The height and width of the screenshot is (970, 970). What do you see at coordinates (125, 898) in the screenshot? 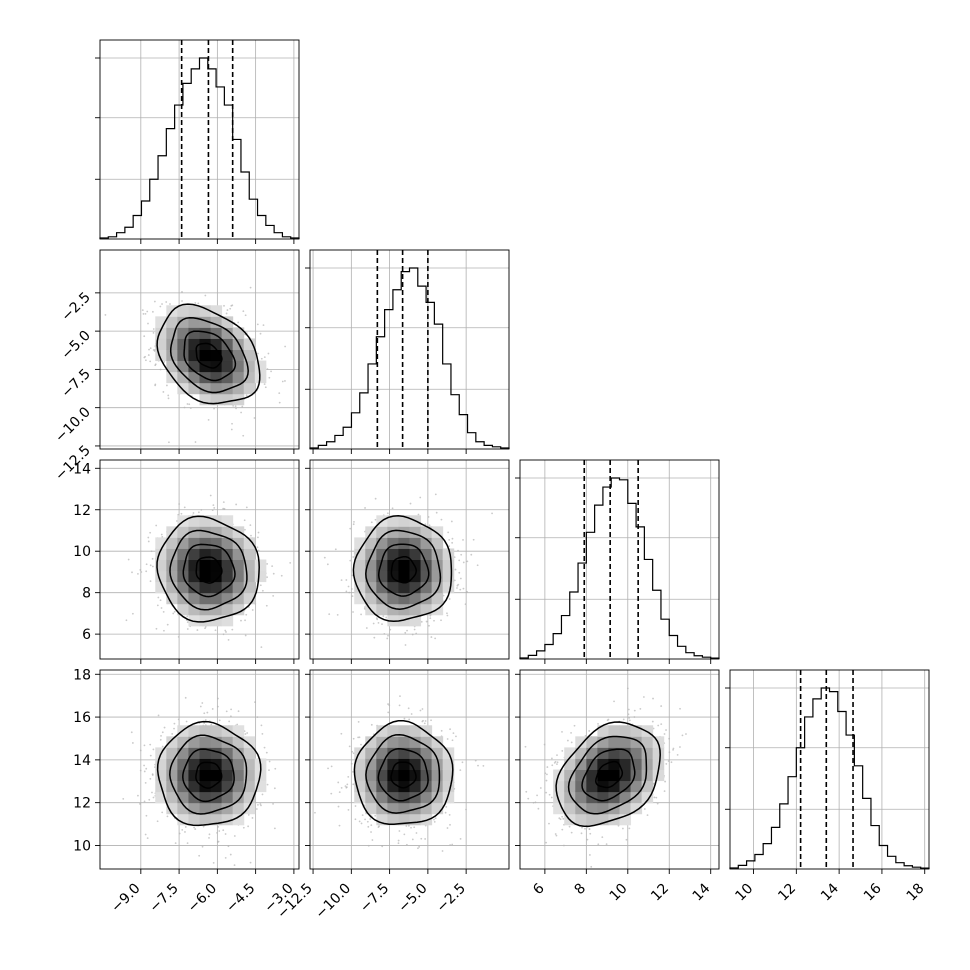
I see `x-tick-label: −9.0` at bounding box center [125, 898].